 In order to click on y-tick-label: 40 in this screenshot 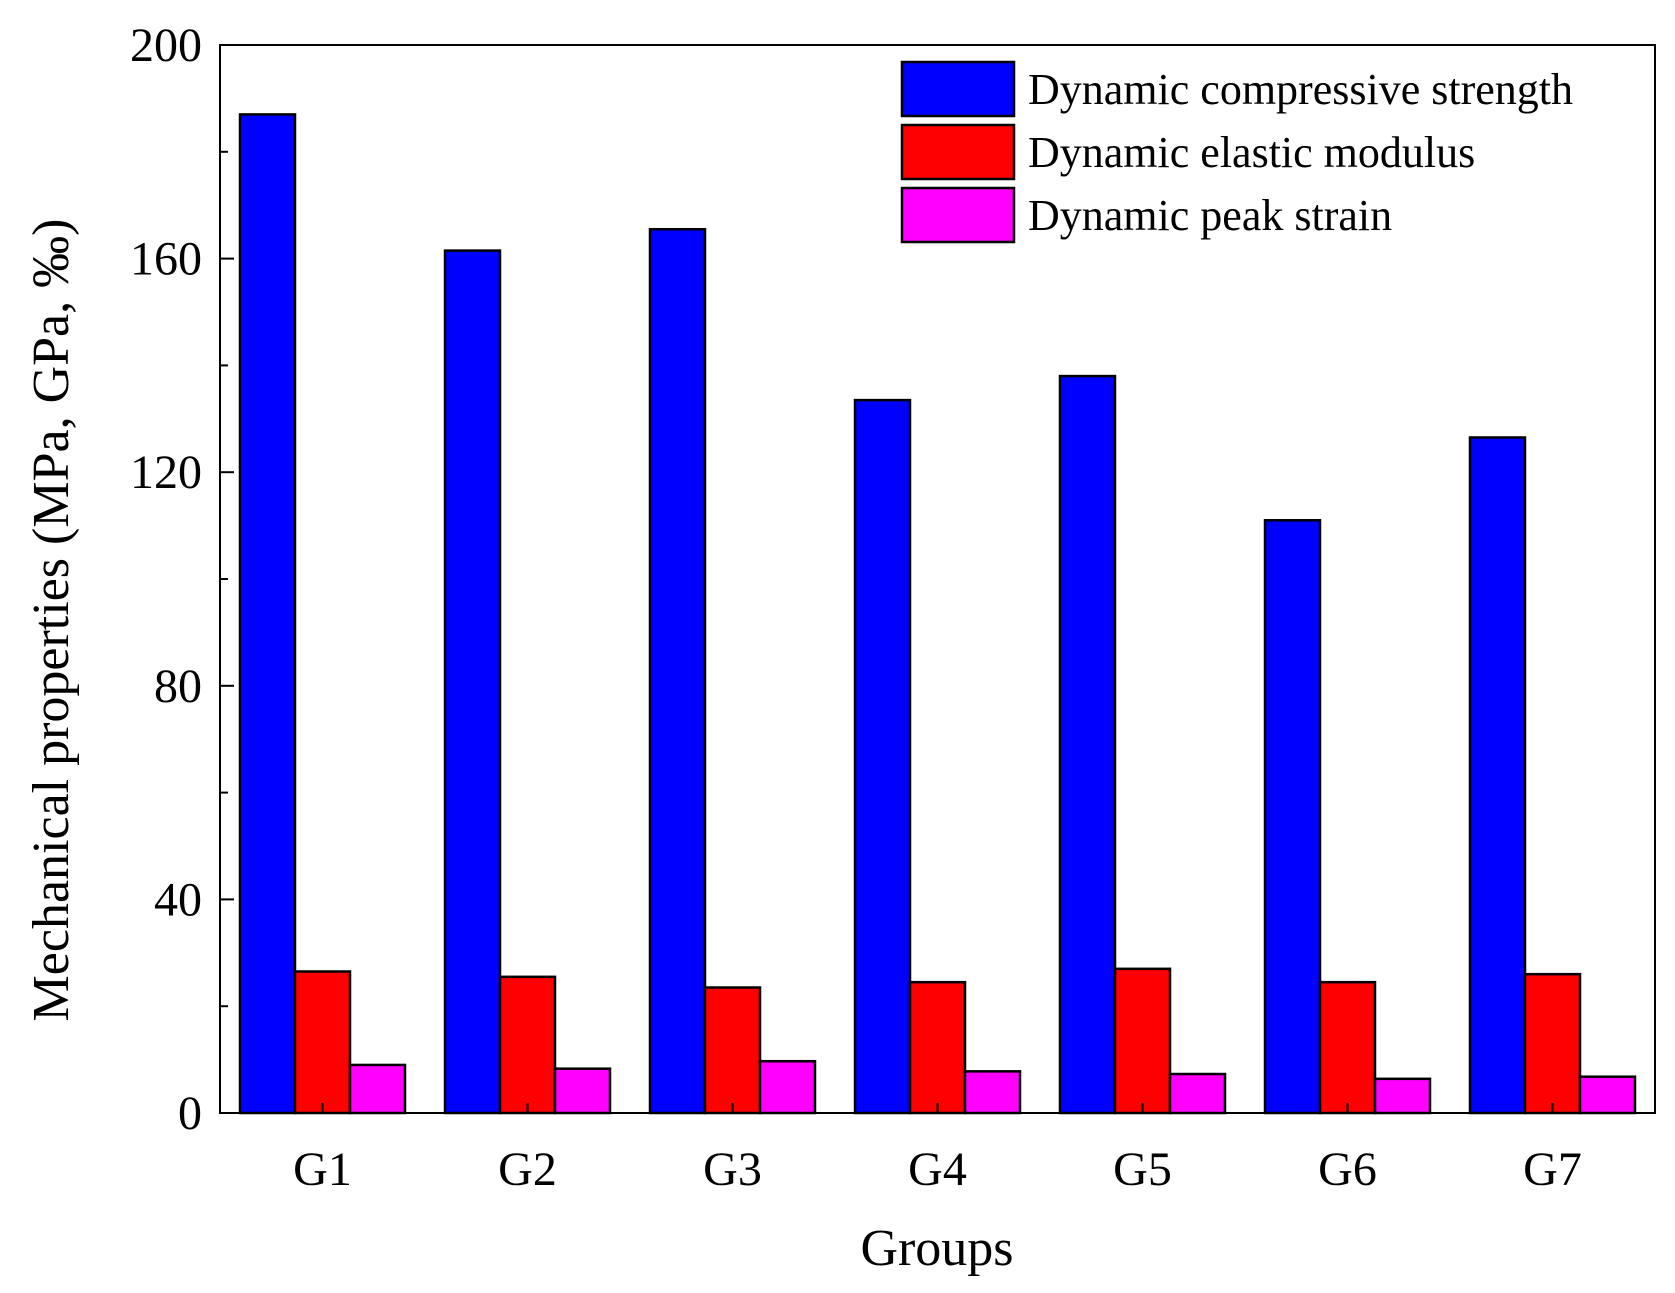, I will do `click(178, 899)`.